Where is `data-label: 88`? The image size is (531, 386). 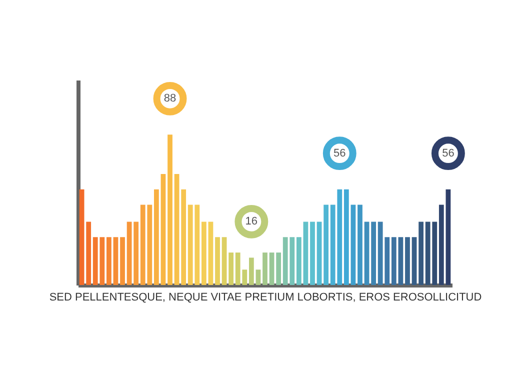 data-label: 88 is located at coordinates (170, 98).